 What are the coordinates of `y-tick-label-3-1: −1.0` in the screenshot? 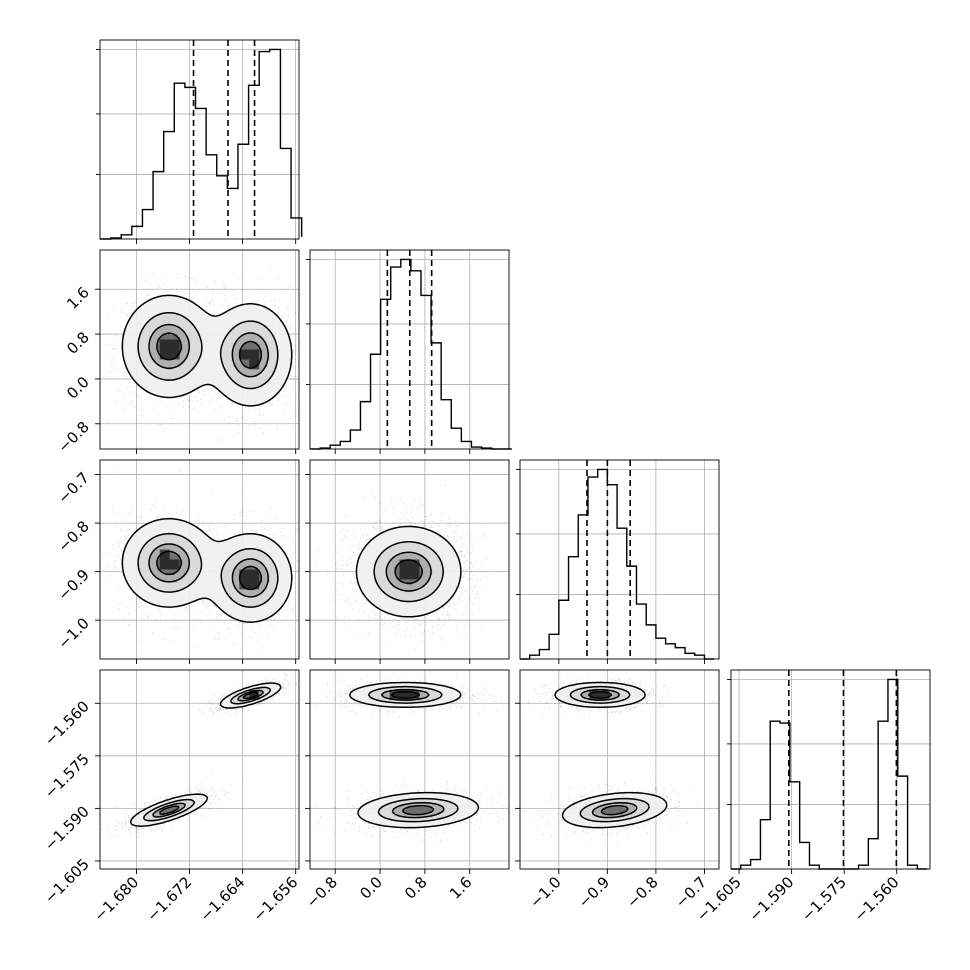 It's located at (73, 633).